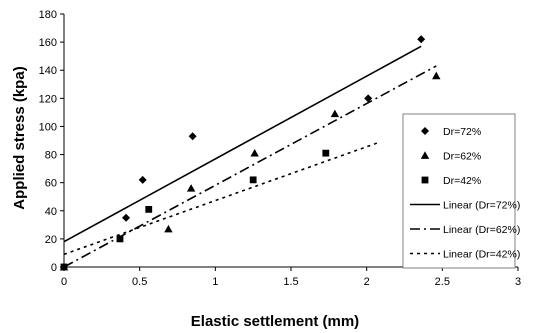  What do you see at coordinates (54, 268) in the screenshot?
I see `y-tick-label: 0` at bounding box center [54, 268].